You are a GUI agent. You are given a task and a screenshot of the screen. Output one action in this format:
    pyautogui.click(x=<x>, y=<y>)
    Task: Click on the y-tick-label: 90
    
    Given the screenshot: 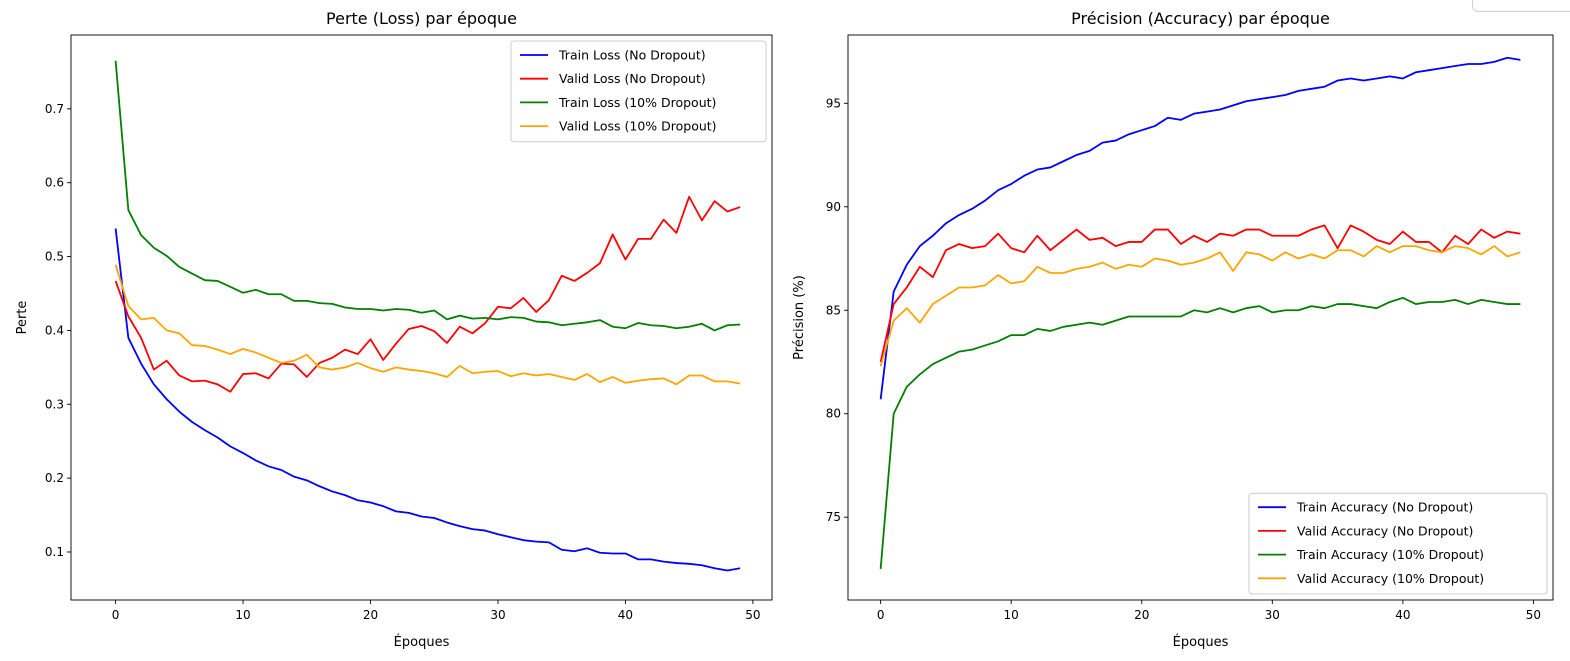 What is the action you would take?
    pyautogui.click(x=833, y=207)
    